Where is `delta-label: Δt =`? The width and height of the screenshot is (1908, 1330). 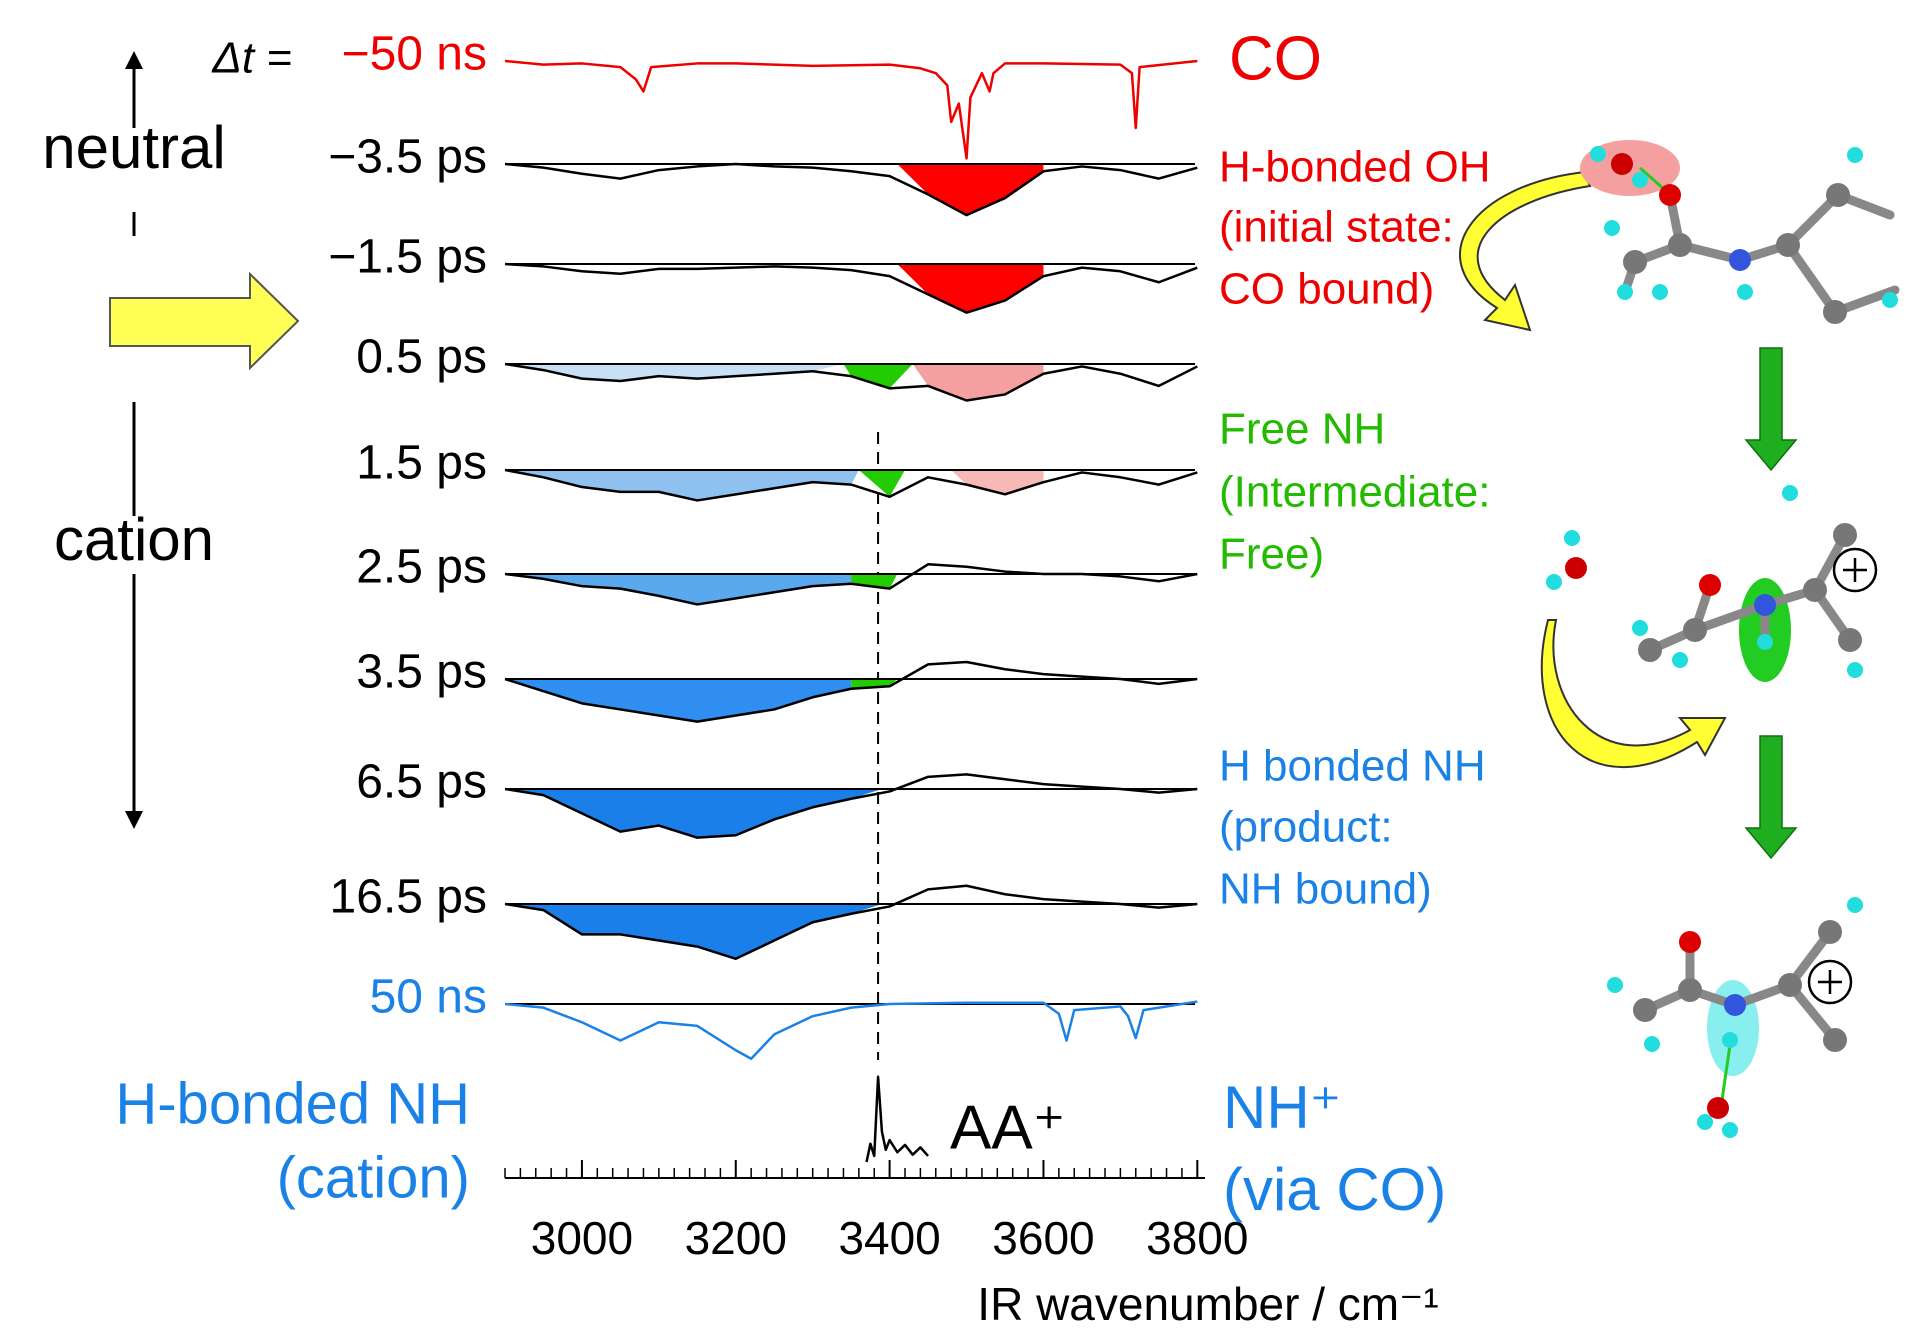
delta-label: Δt = is located at coordinates (251, 58).